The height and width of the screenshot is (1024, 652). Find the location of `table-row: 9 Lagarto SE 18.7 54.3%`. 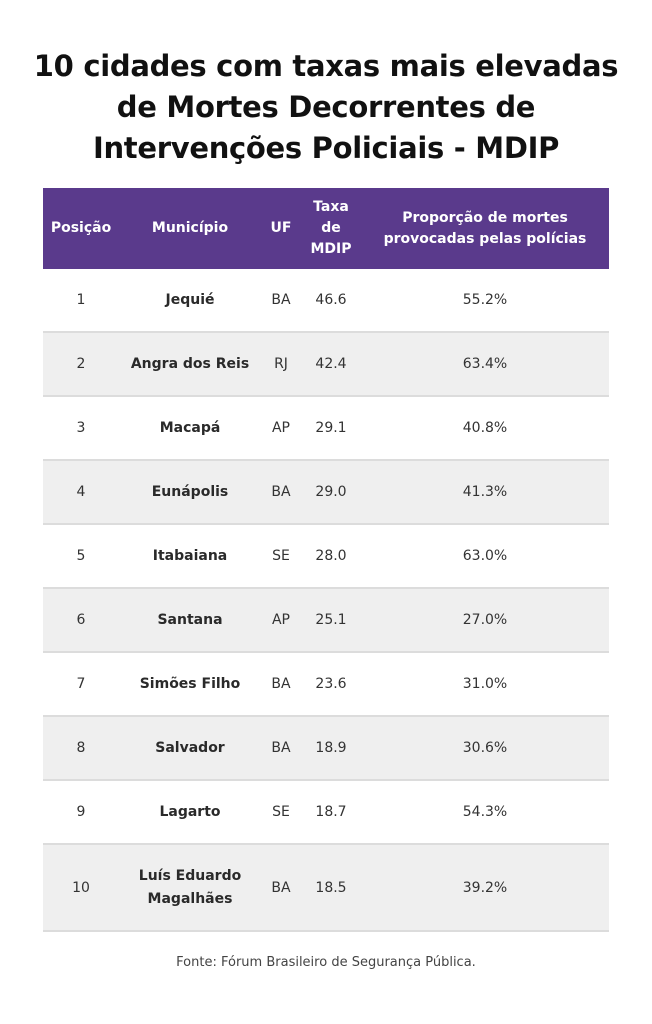

table-row: 9 Lagarto SE 18.7 54.3% is located at coordinates (326, 813).